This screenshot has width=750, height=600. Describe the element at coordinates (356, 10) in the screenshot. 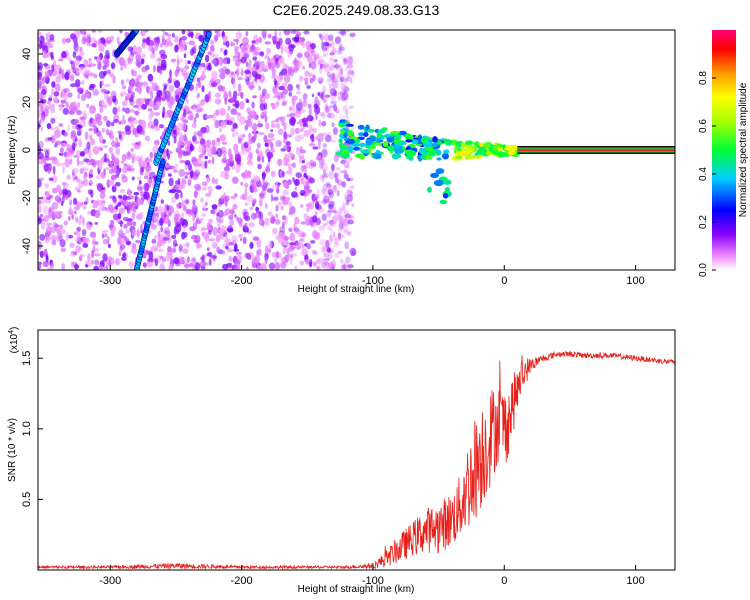

I see `chart-title: C2E6.2025.249.08.33.G13` at that location.